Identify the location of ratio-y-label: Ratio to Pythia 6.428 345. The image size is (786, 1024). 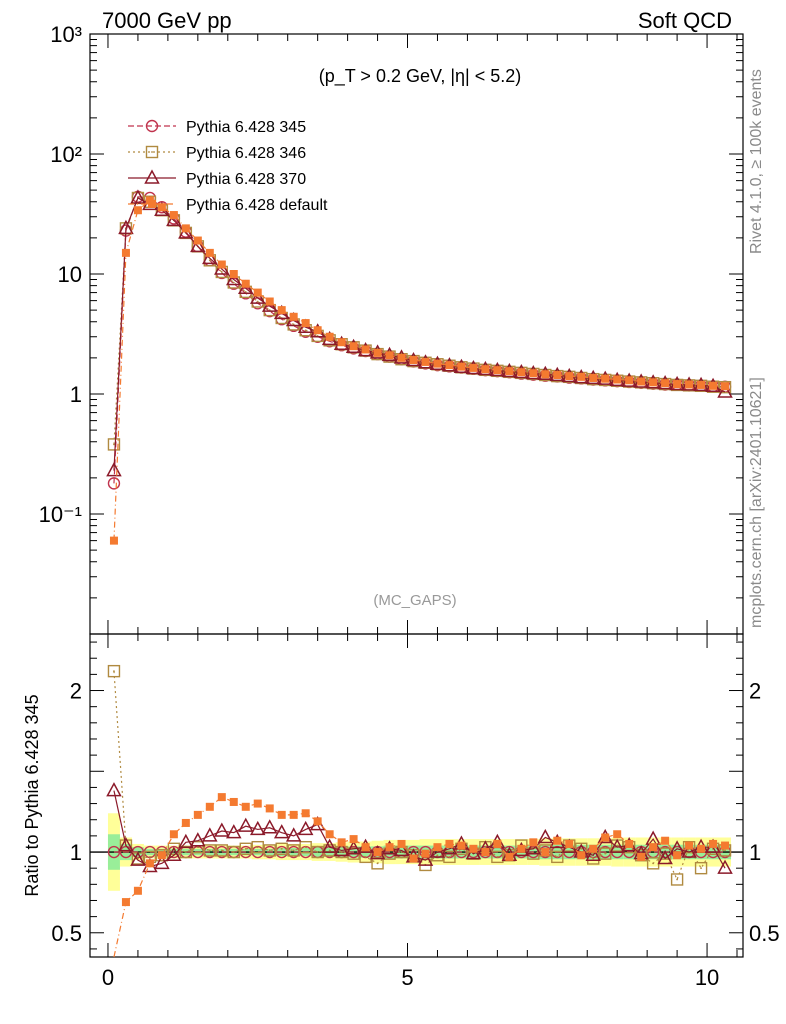
(32, 795).